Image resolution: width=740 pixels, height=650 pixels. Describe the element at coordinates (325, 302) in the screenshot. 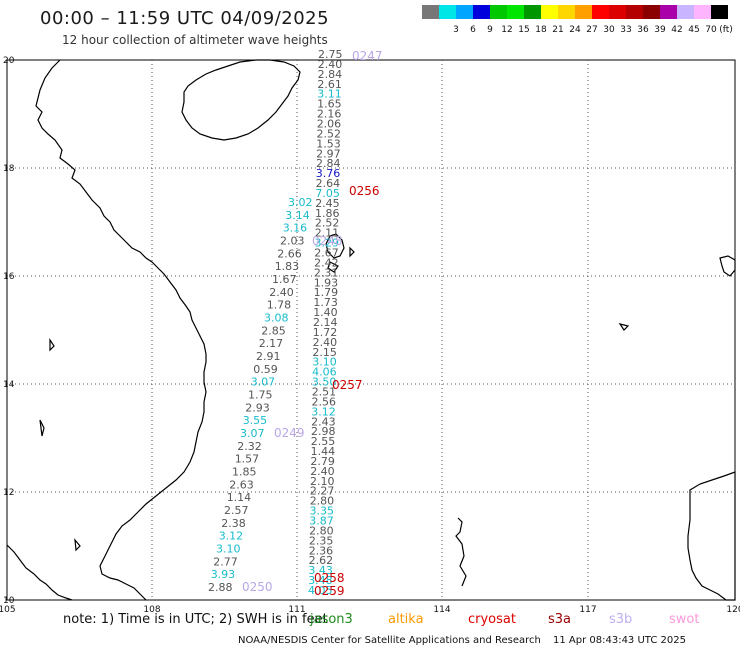

I see `wave-height-value: 1.73` at that location.